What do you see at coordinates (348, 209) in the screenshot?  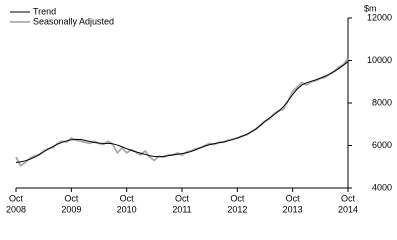 I see `x-tick-label: 2014` at bounding box center [348, 209].